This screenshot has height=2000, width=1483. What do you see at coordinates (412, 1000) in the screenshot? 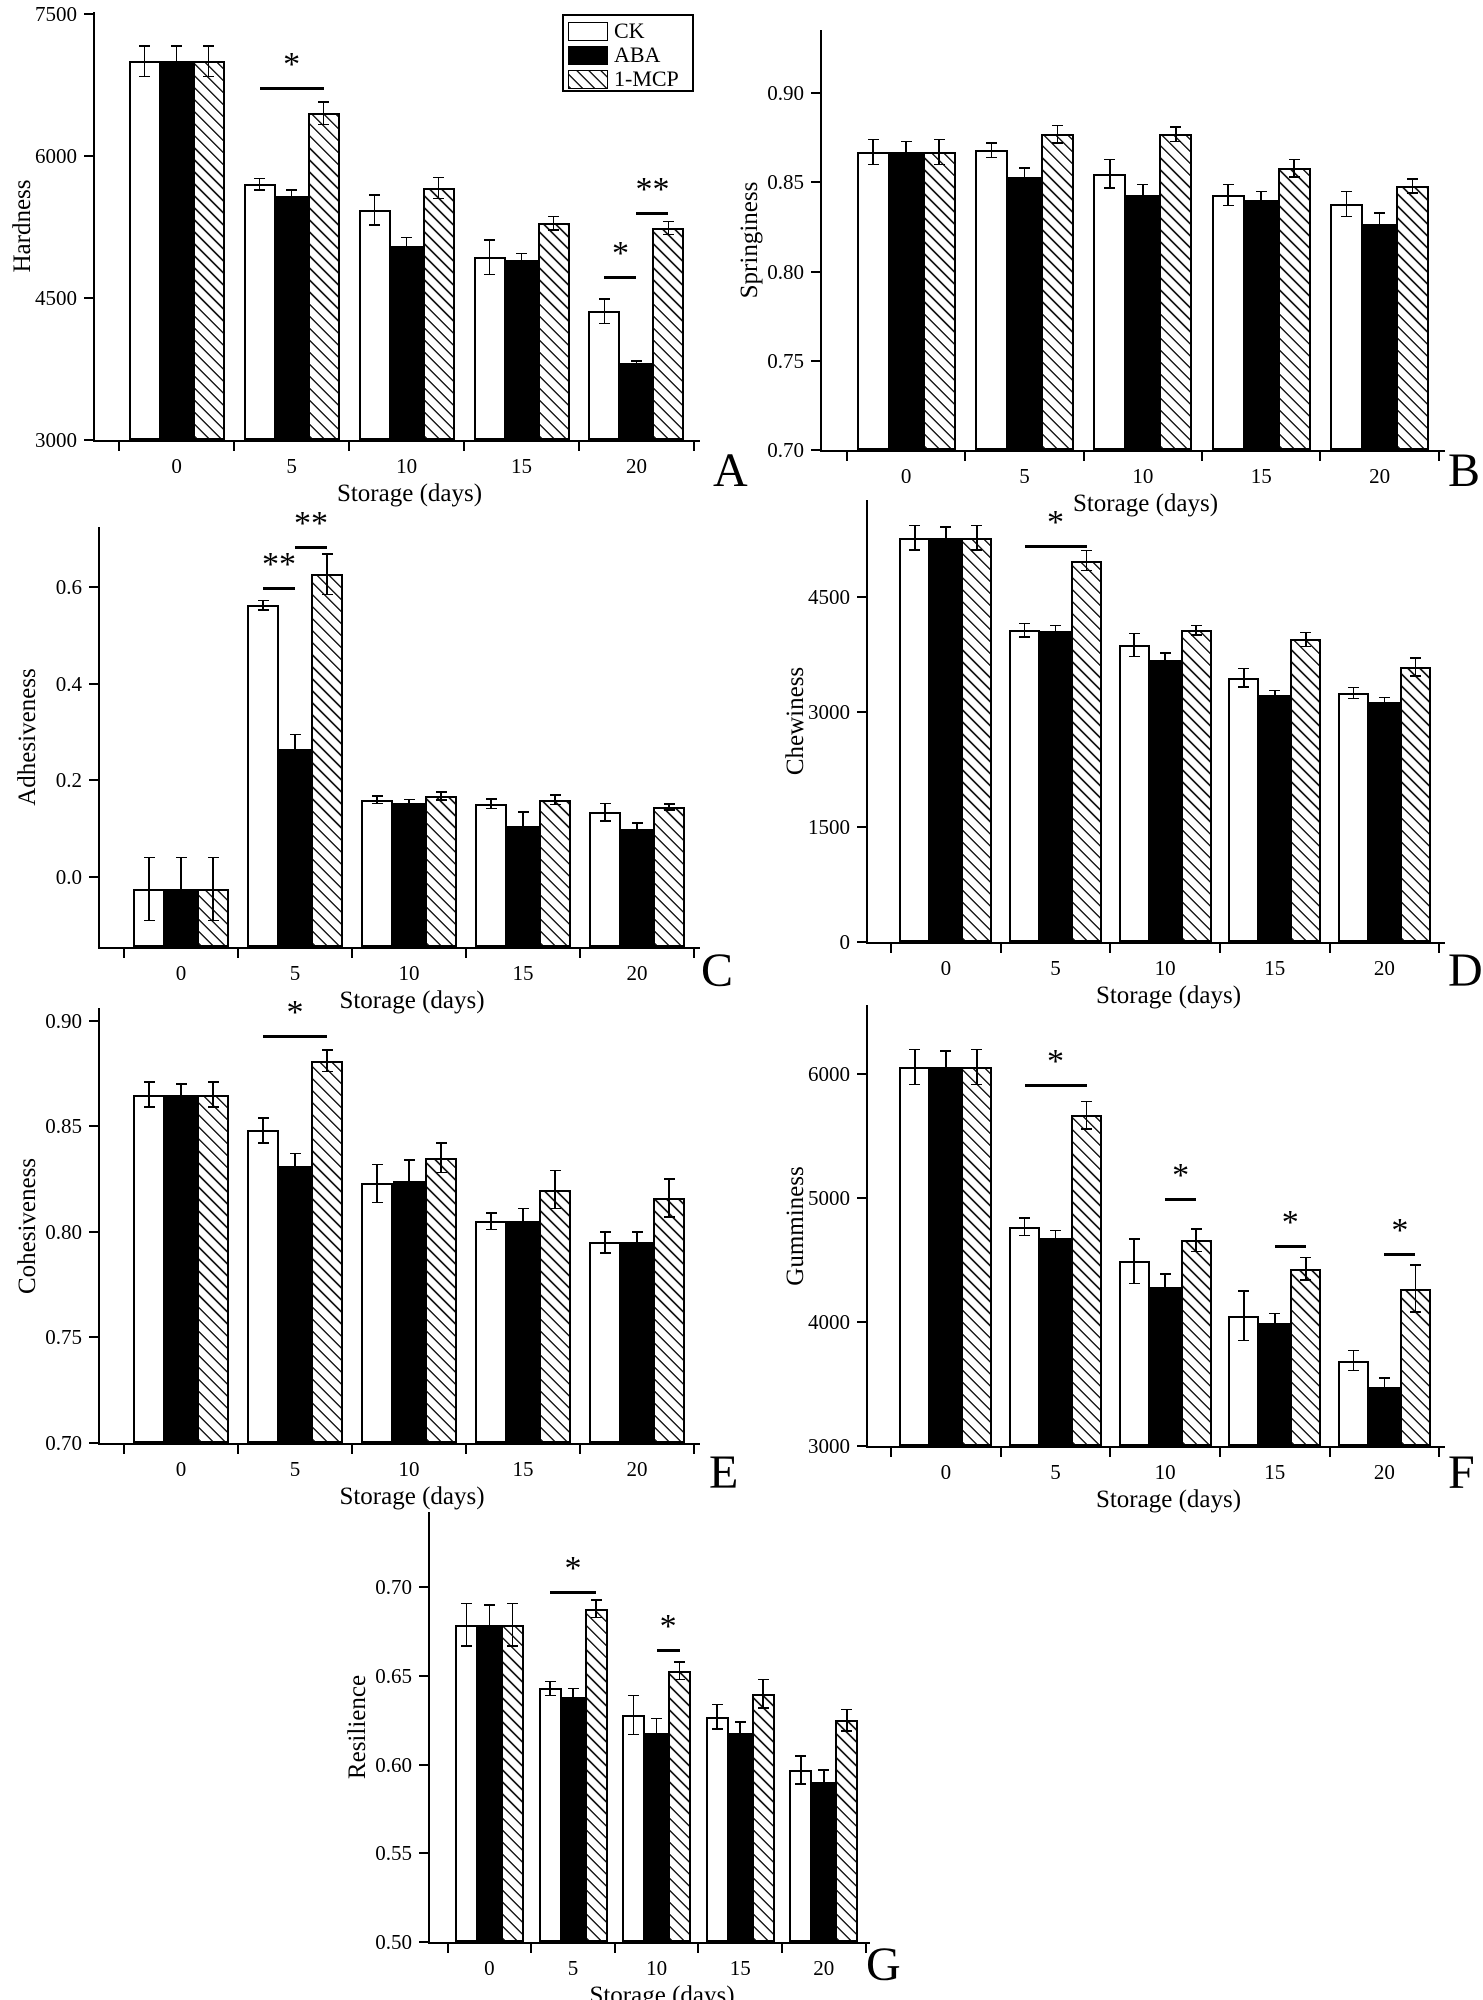
I see `x-axis-title-C: Storage (days)` at bounding box center [412, 1000].